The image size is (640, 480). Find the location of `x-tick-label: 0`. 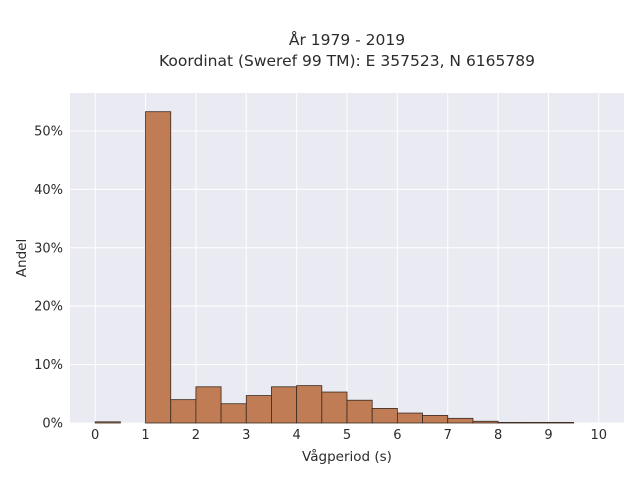

x-tick-label: 0 is located at coordinates (95, 435).